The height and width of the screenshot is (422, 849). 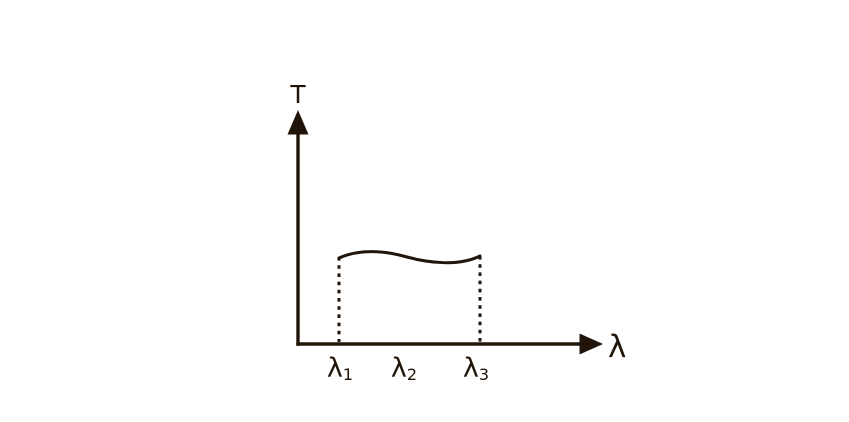 What do you see at coordinates (484, 374) in the screenshot?
I see `tick-lambda3-subscript: 3` at bounding box center [484, 374].